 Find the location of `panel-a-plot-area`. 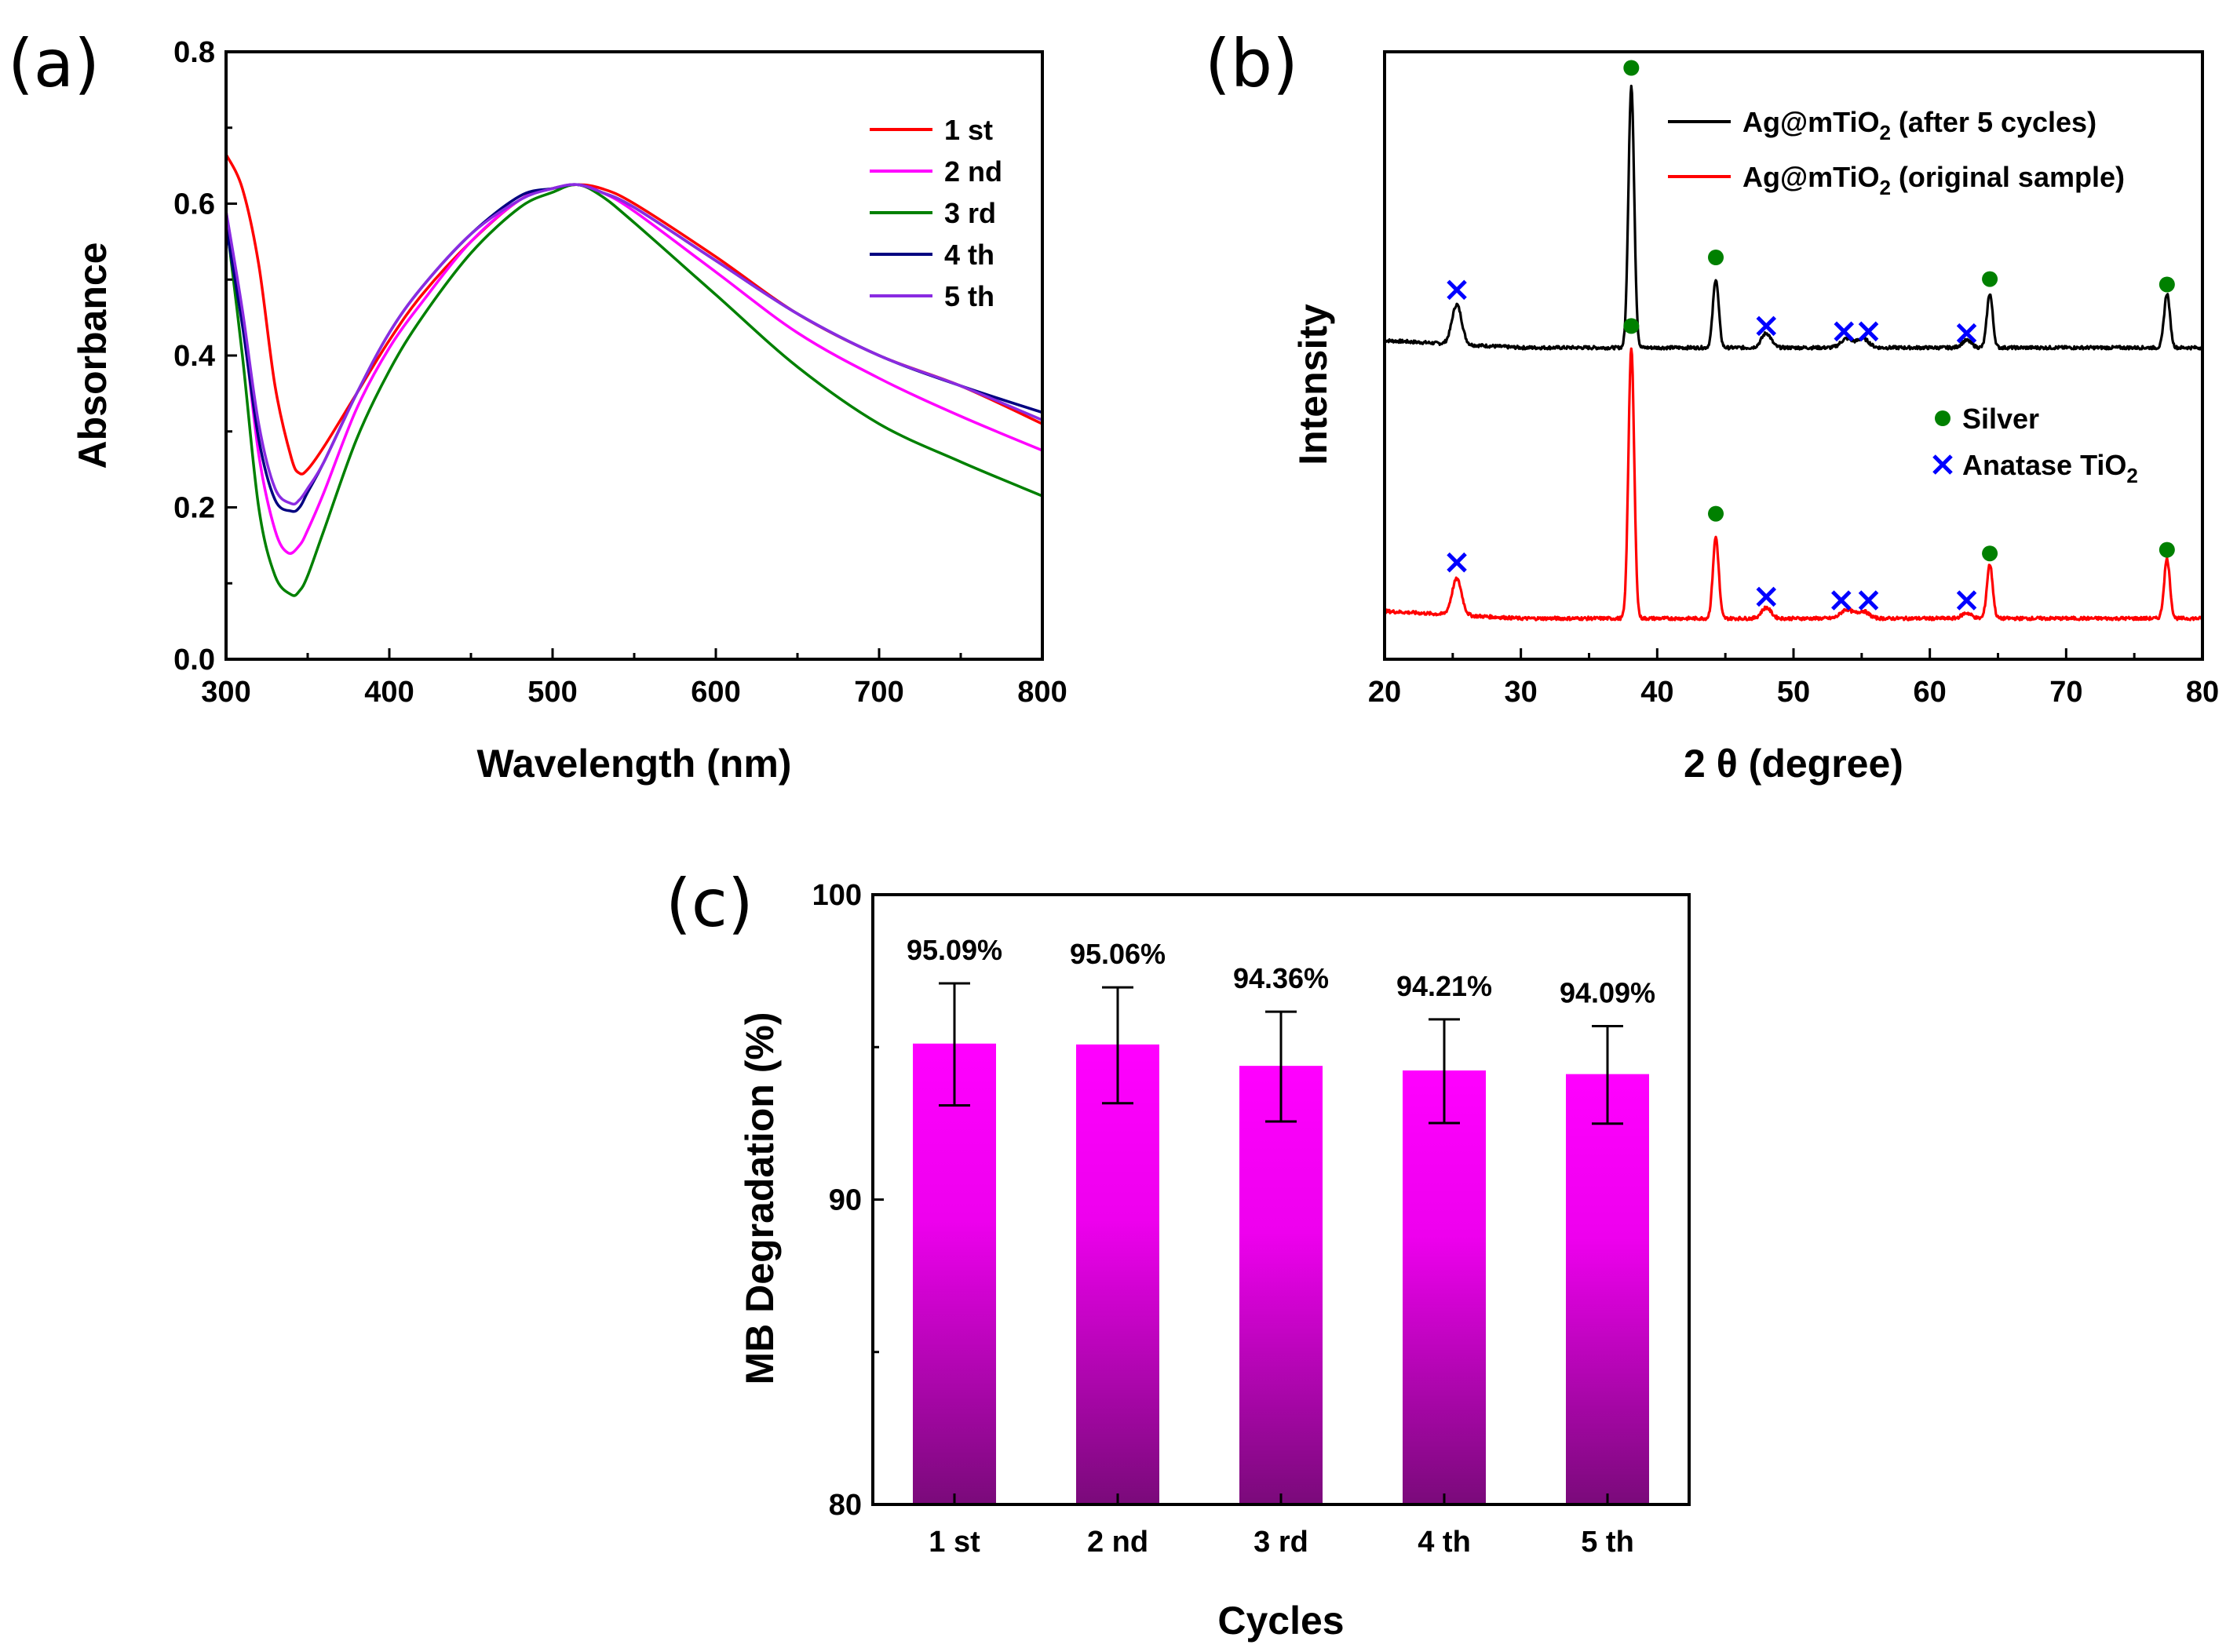

panel-a-plot-area is located at coordinates (633, 375).